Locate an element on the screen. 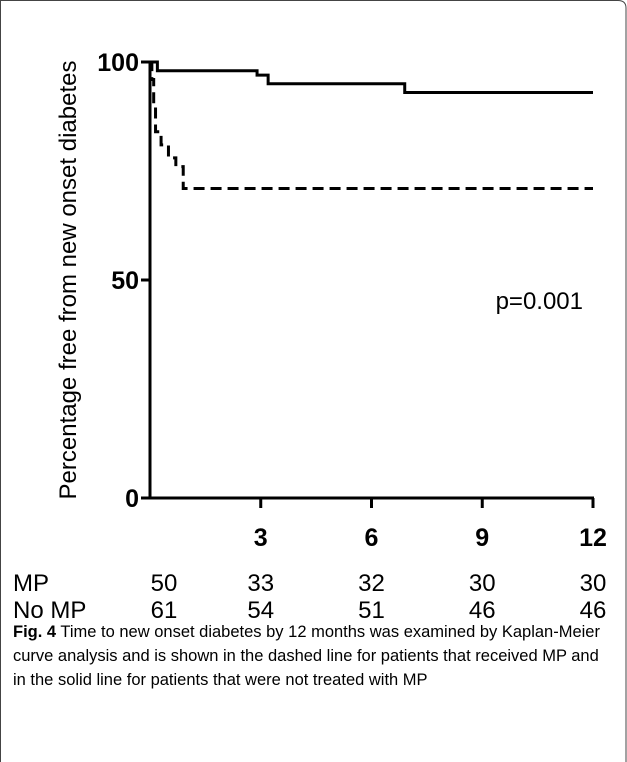 The width and height of the screenshot is (627, 762). y-axis-label-group: Percentage free from new onset diabetes is located at coordinates (68, 280).